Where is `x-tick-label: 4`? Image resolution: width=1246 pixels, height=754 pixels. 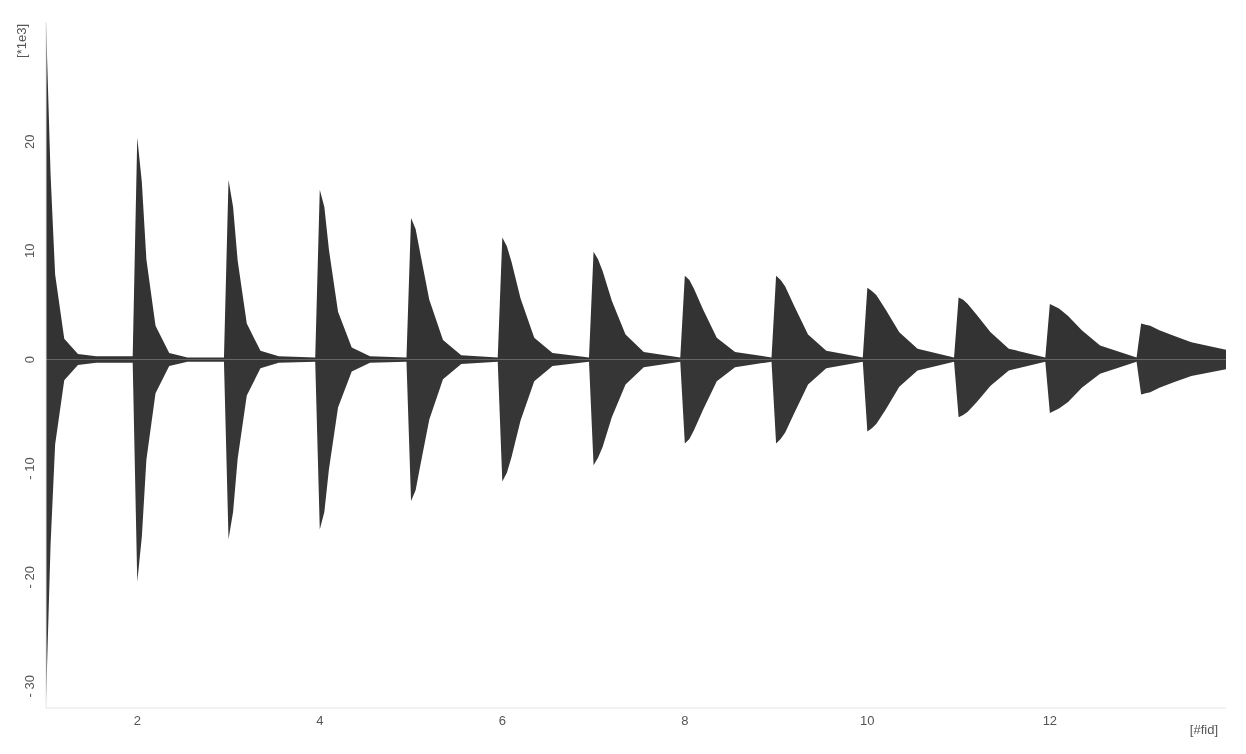
x-tick-label: 4 is located at coordinates (320, 721).